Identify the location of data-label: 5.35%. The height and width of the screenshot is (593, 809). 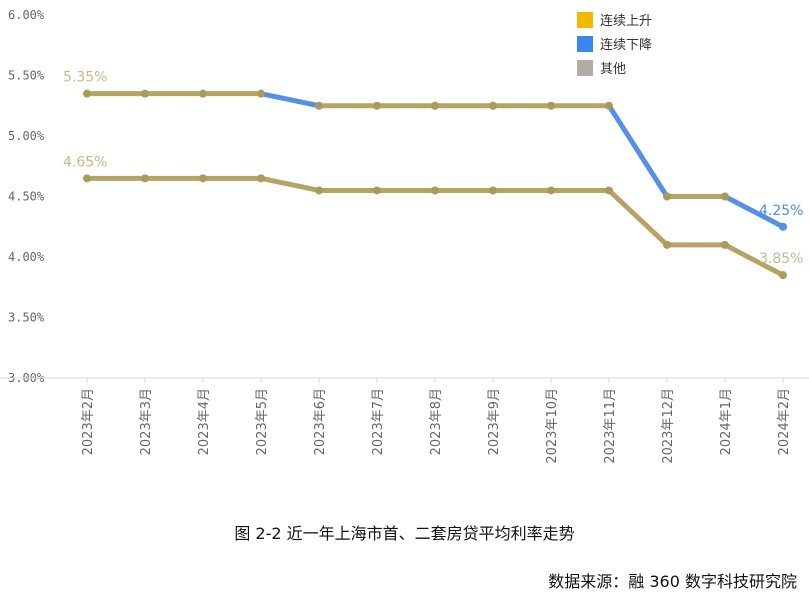
(85, 78).